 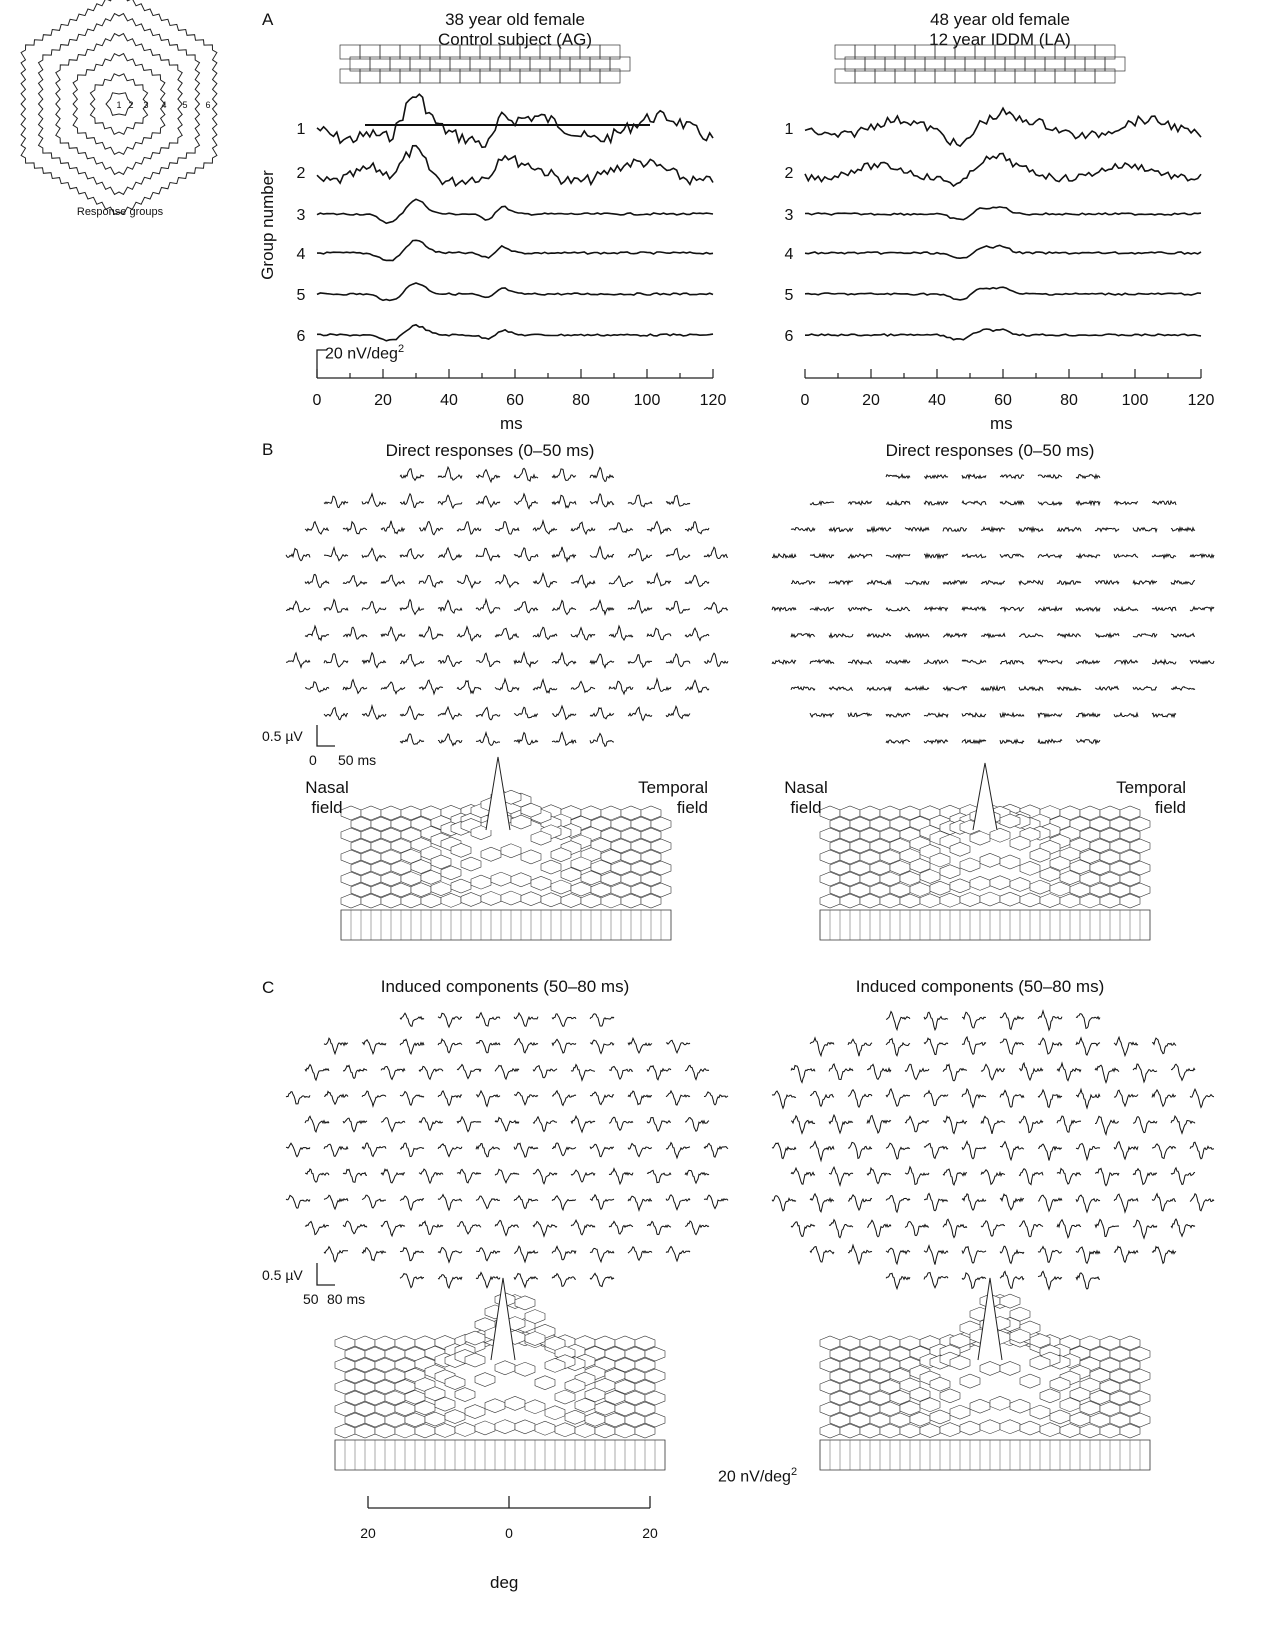 What do you see at coordinates (383, 400) in the screenshot?
I see `panel-a-left-tick-label: 20` at bounding box center [383, 400].